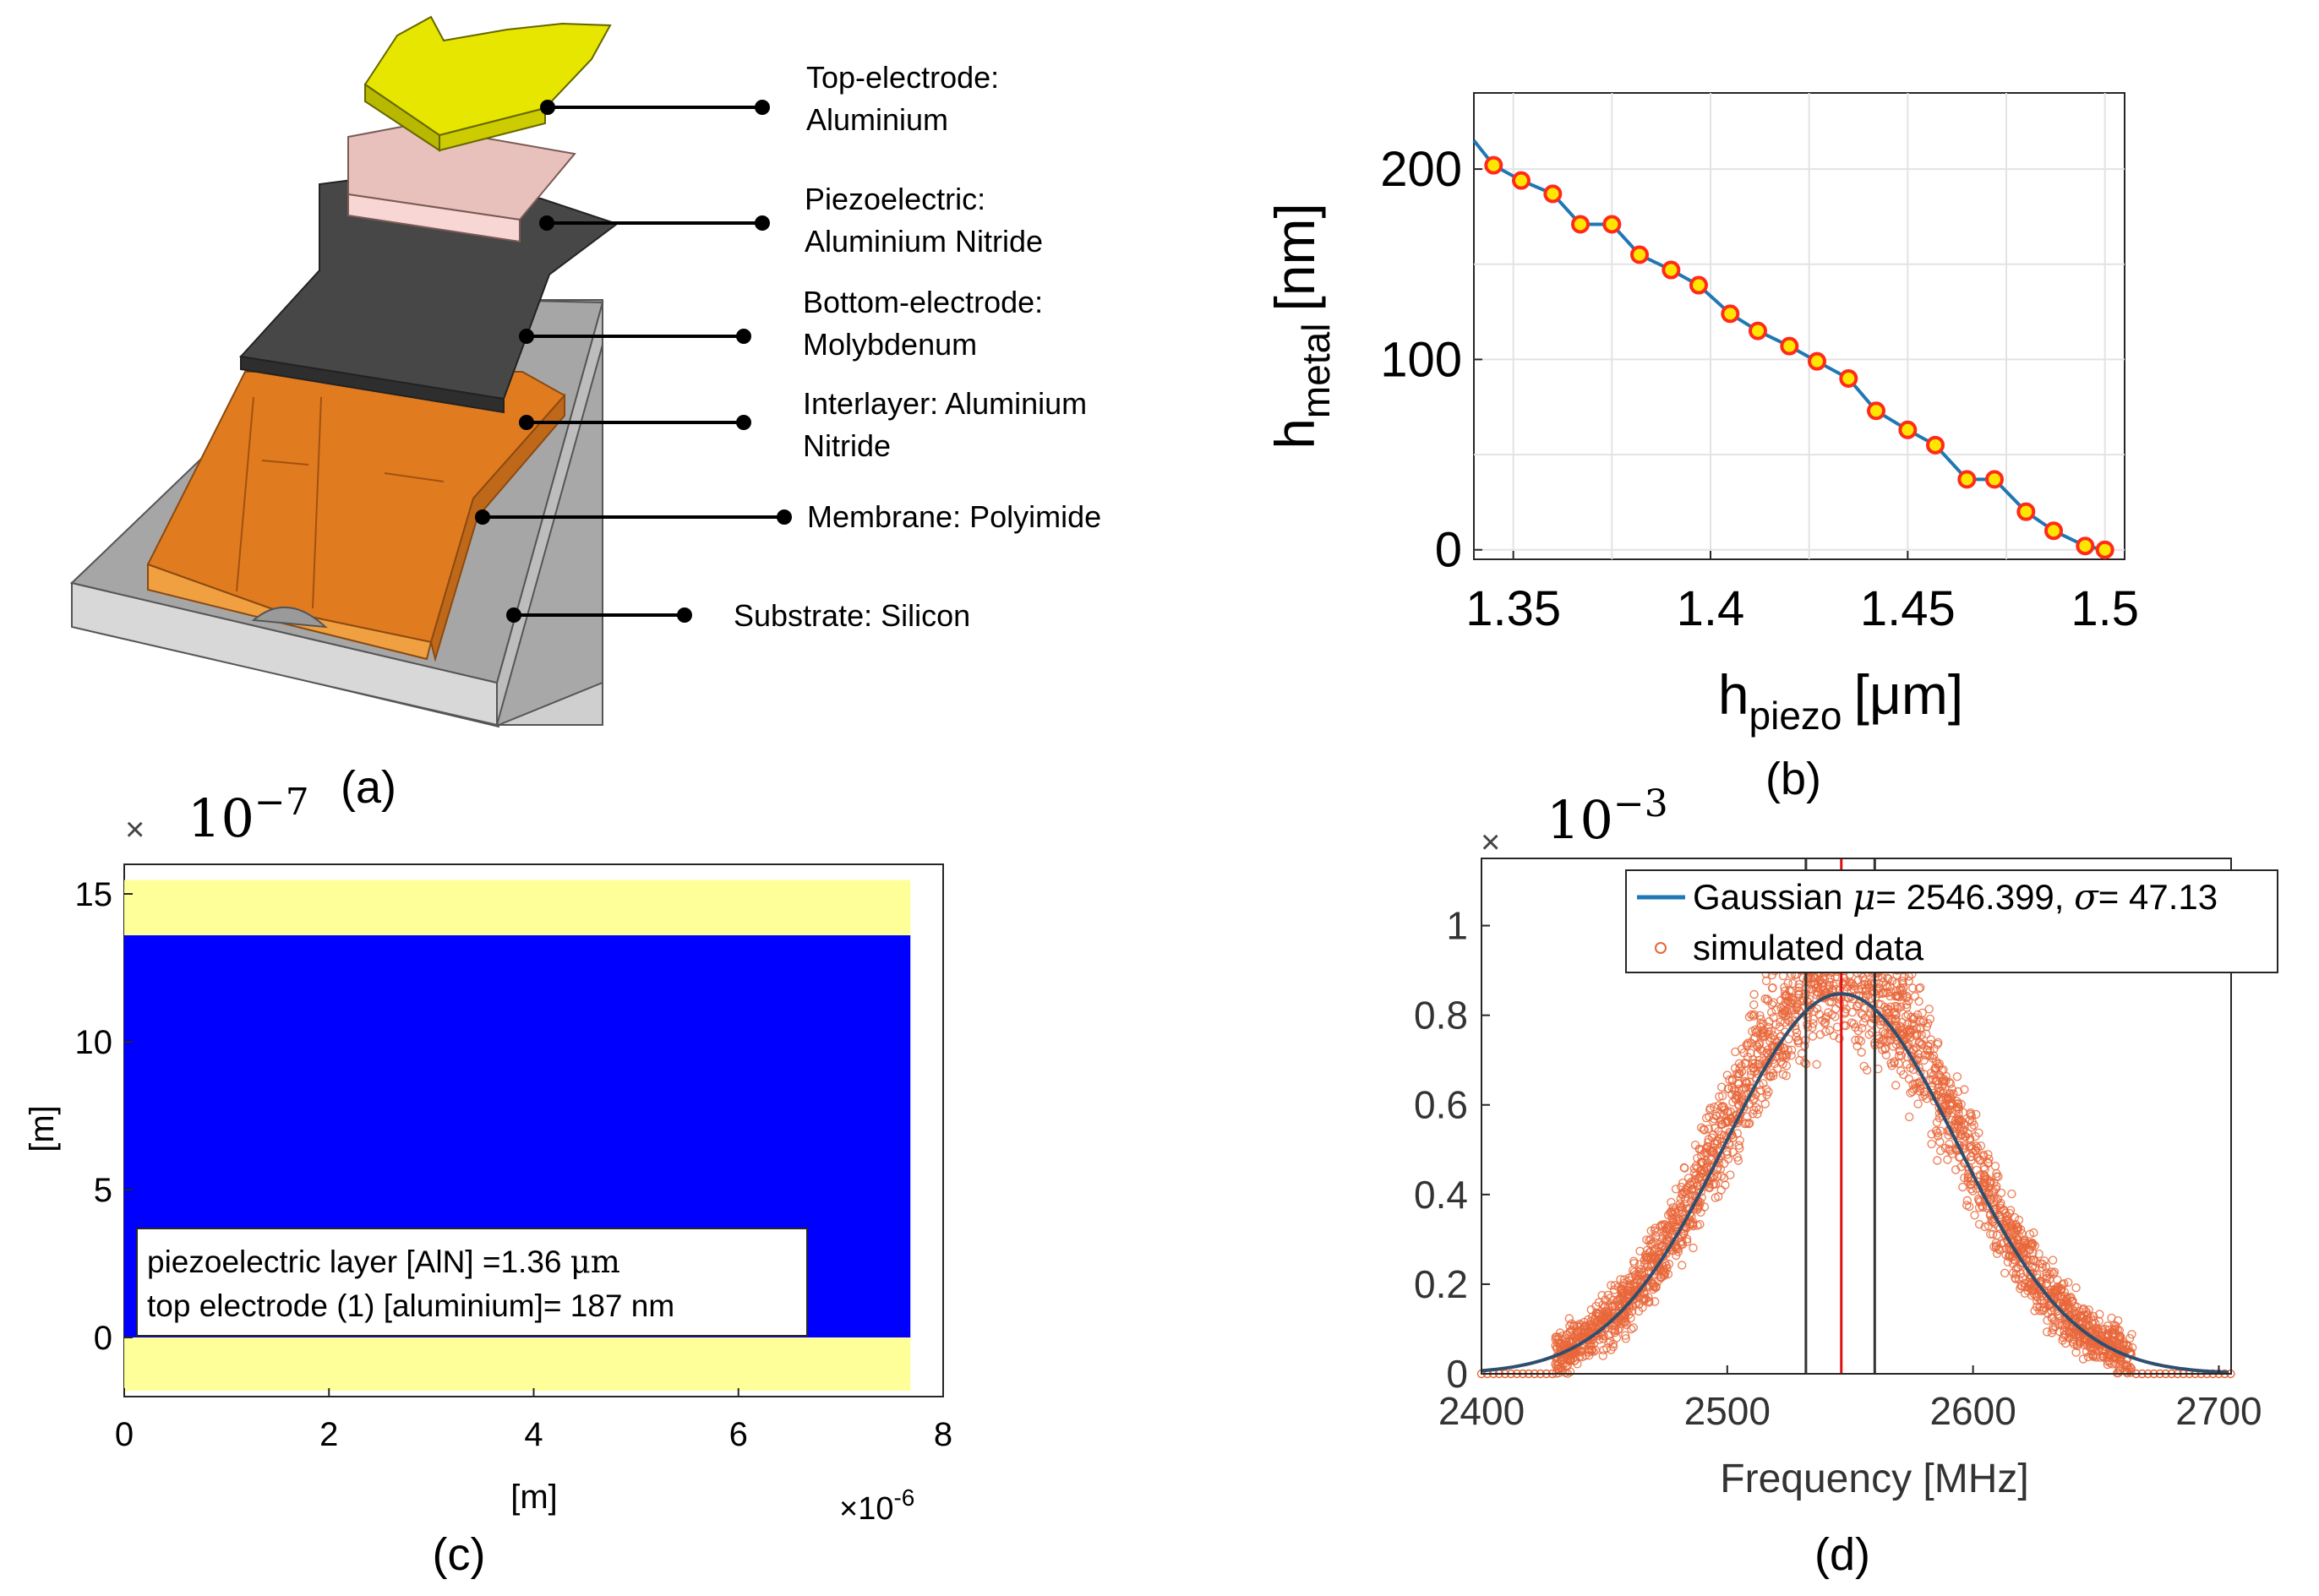 The width and height of the screenshot is (2319, 1596). Describe the element at coordinates (1448, 550) in the screenshot. I see `plot-b-ytick-label: 0` at that location.